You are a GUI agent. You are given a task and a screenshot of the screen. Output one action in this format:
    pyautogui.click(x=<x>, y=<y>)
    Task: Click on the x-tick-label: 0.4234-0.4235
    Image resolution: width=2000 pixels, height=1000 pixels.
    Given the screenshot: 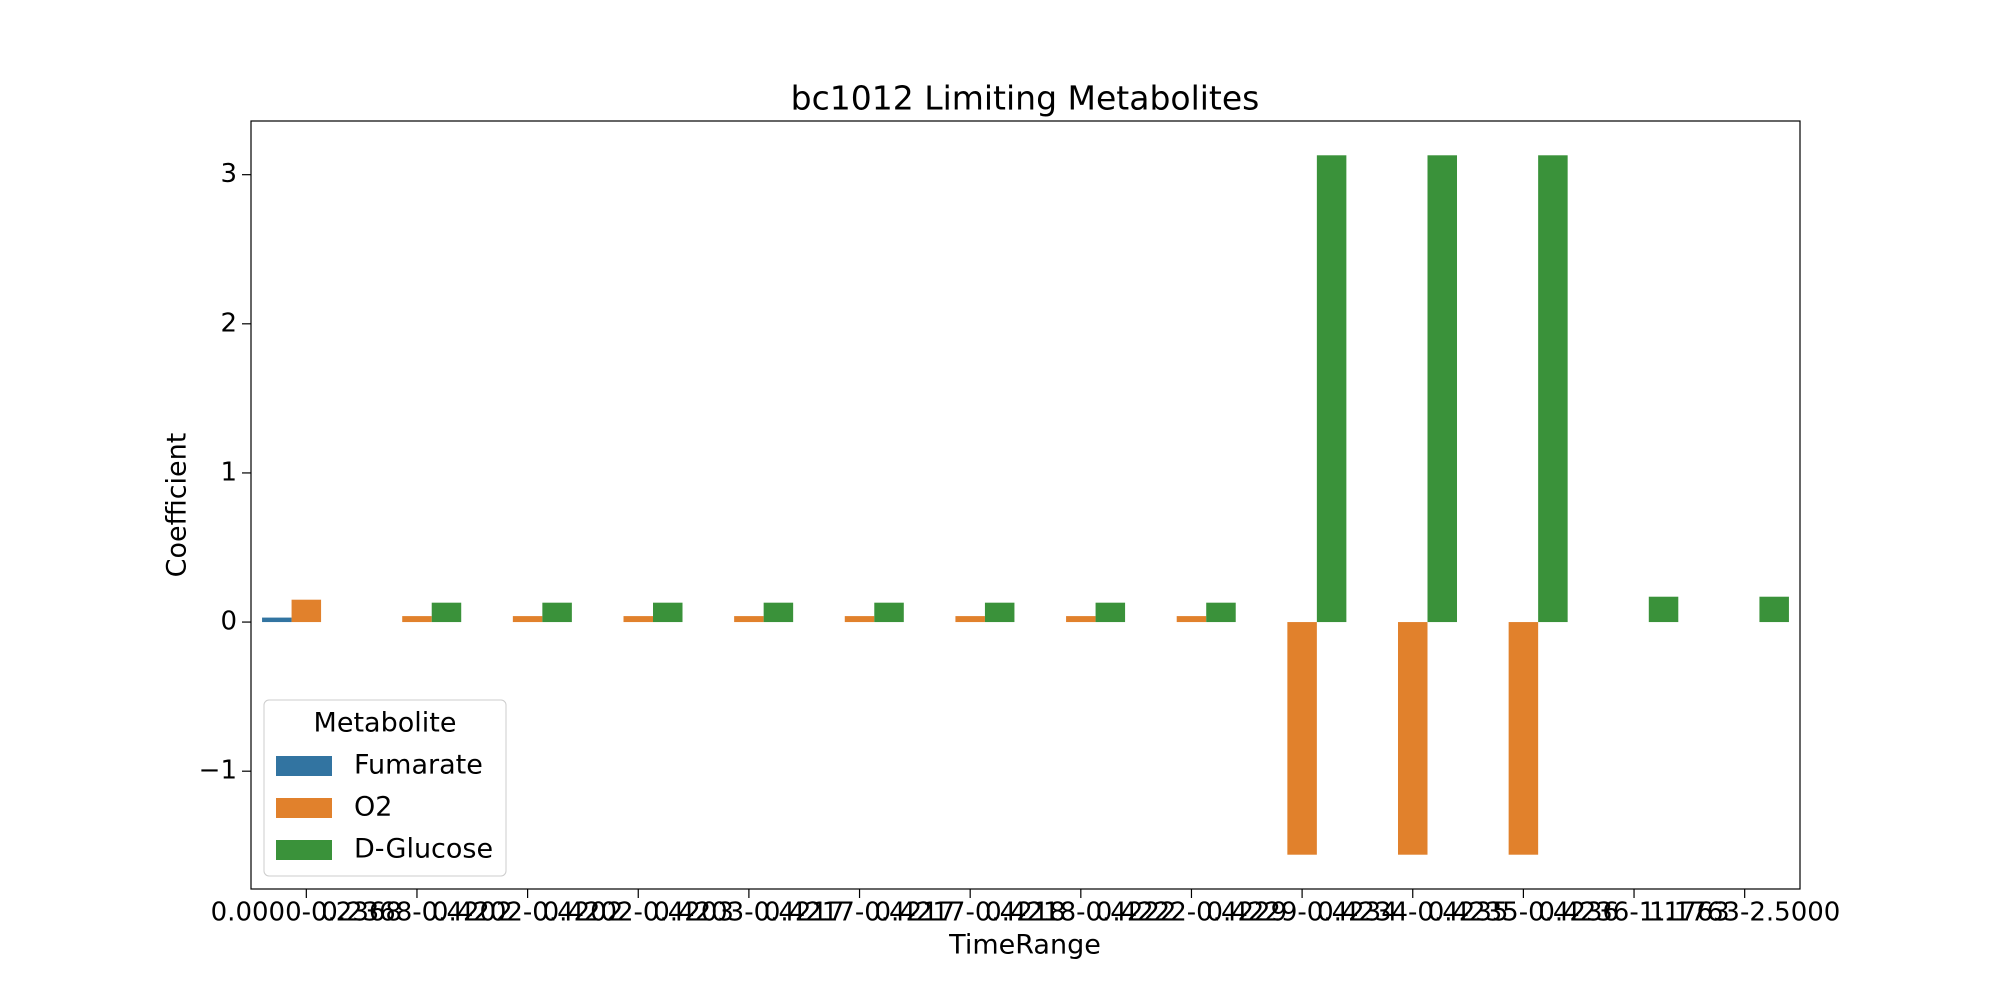 What is the action you would take?
    pyautogui.click(x=1412, y=913)
    